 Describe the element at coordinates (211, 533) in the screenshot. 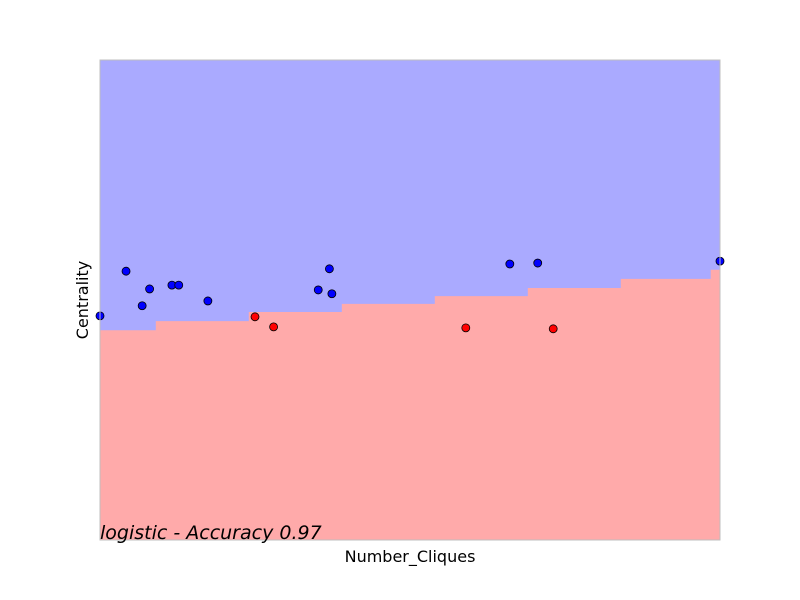

I see `accuracy-annotation: logistic - Accuracy 0.97` at that location.